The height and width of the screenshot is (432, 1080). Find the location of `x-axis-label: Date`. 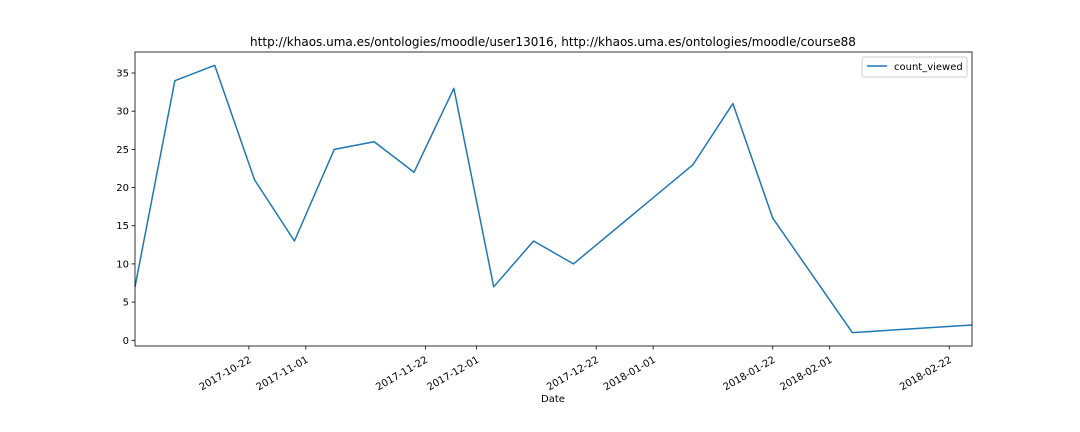

x-axis-label: Date is located at coordinates (553, 399).